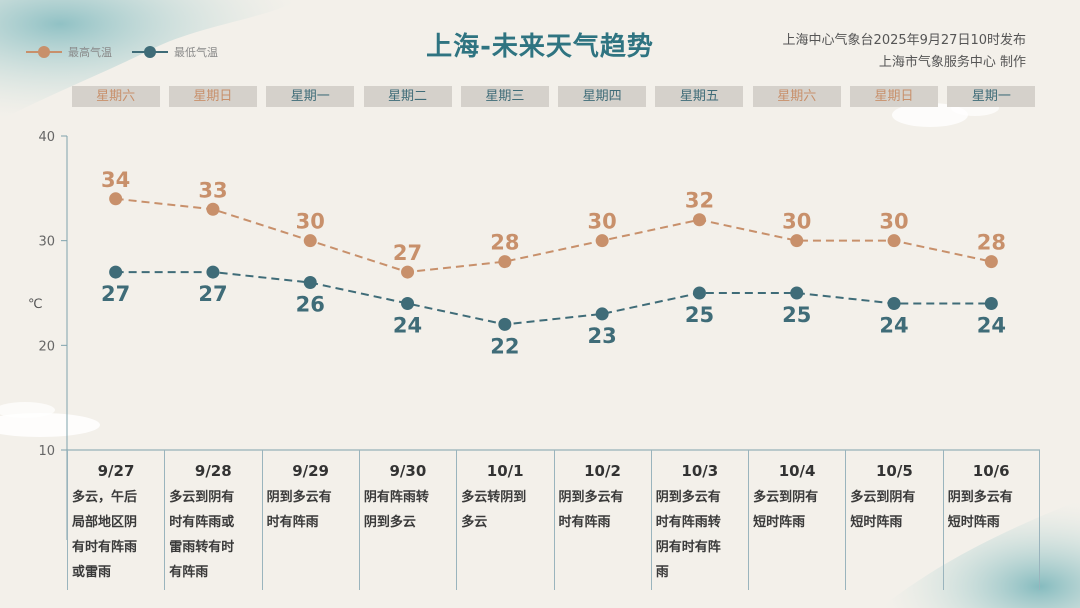 Image resolution: width=1080 pixels, height=608 pixels. Describe the element at coordinates (407, 253) in the screenshot. I see `high-temp-label: 27` at that location.